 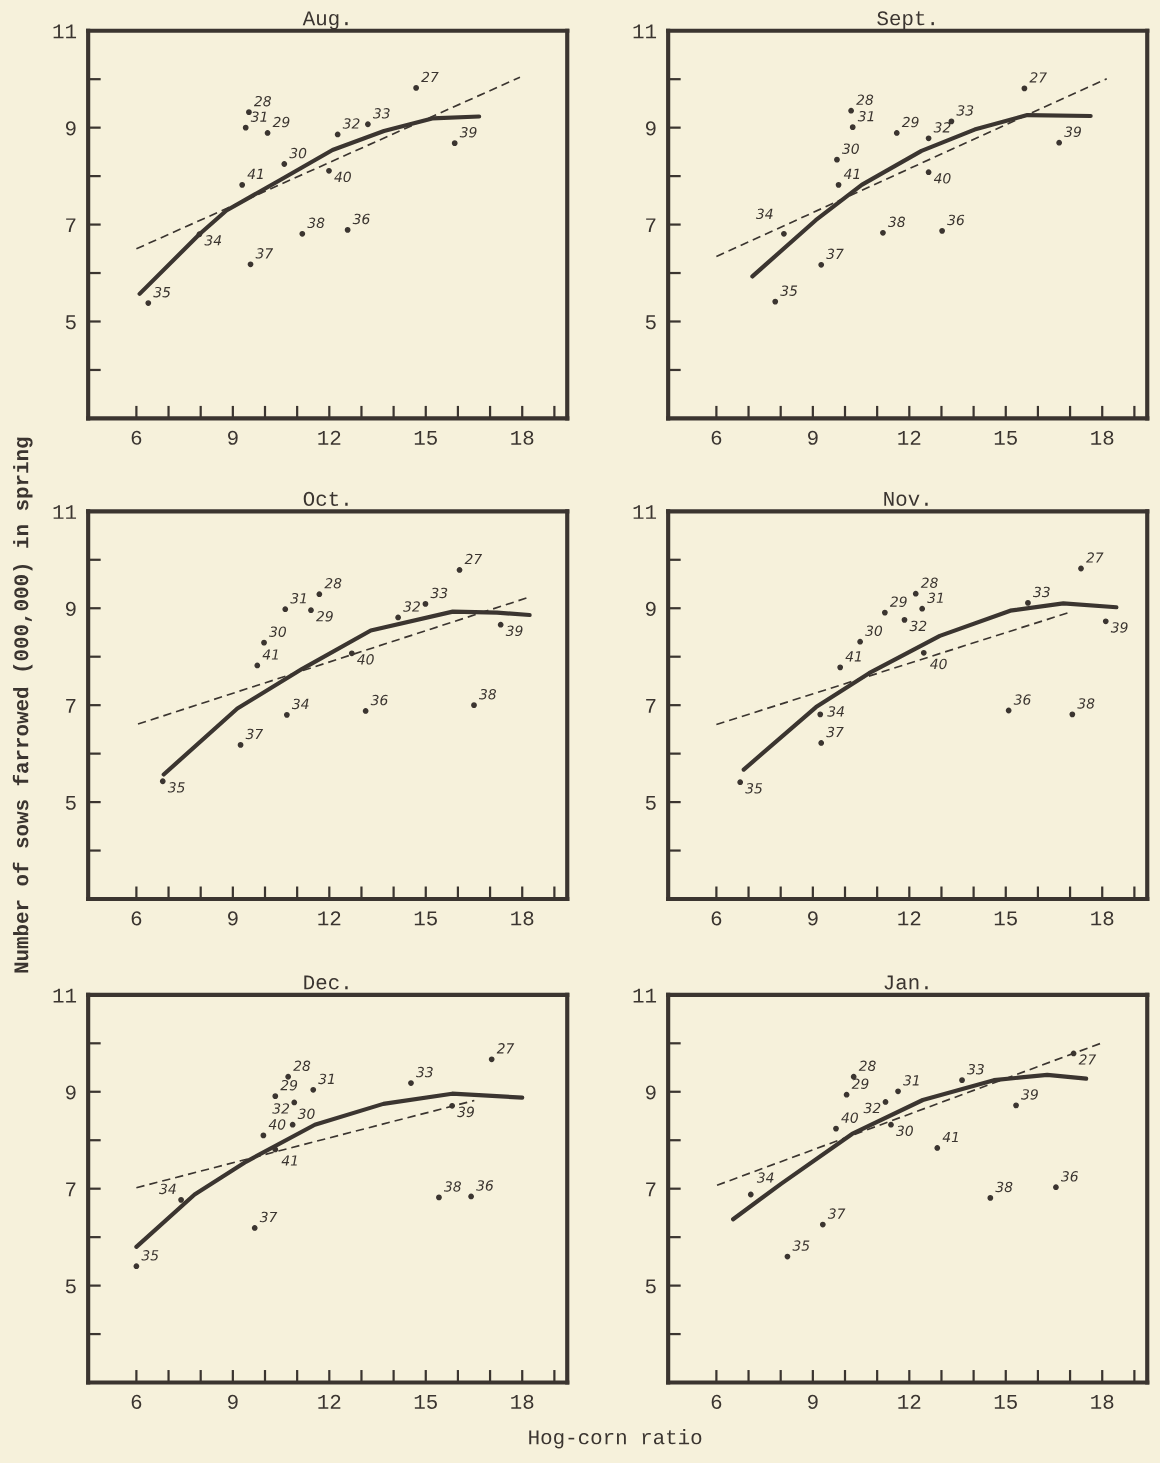 What do you see at coordinates (326, 982) in the screenshot?
I see `chart-title: Dec.` at bounding box center [326, 982].